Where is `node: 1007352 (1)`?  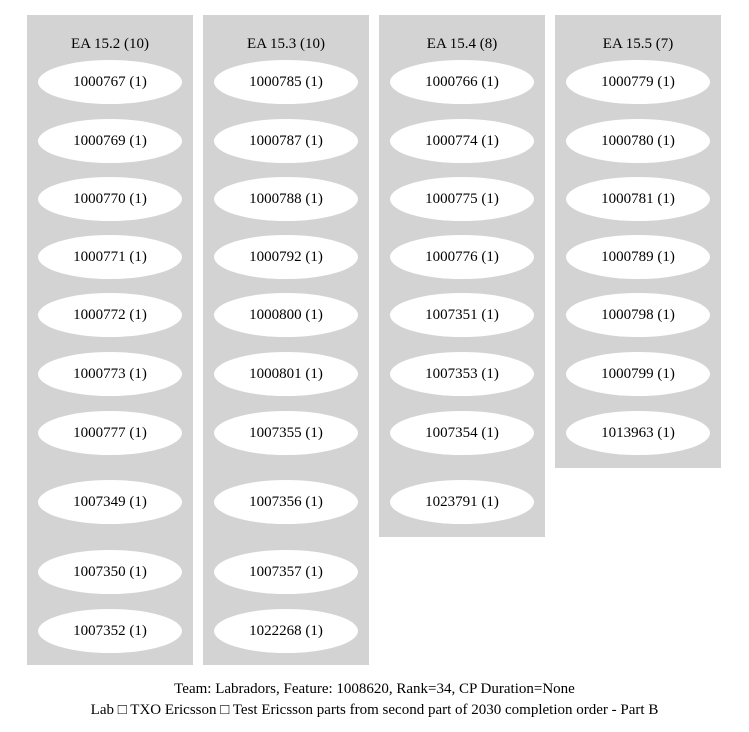 node: 1007352 (1) is located at coordinates (110, 631).